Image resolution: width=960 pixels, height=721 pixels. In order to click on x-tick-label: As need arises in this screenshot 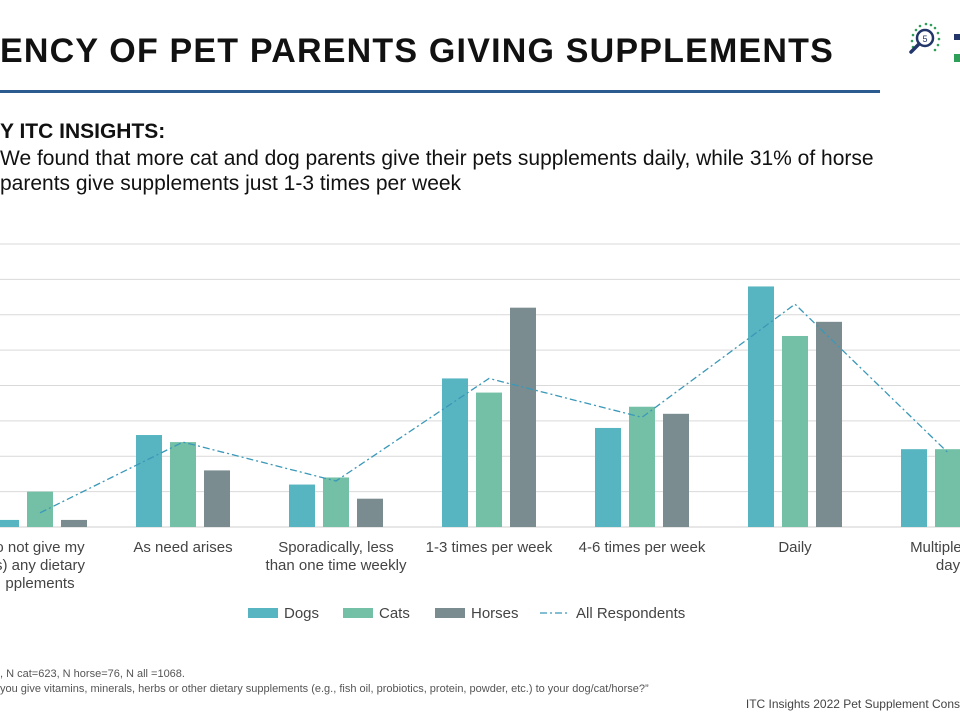, I will do `click(182, 547)`.